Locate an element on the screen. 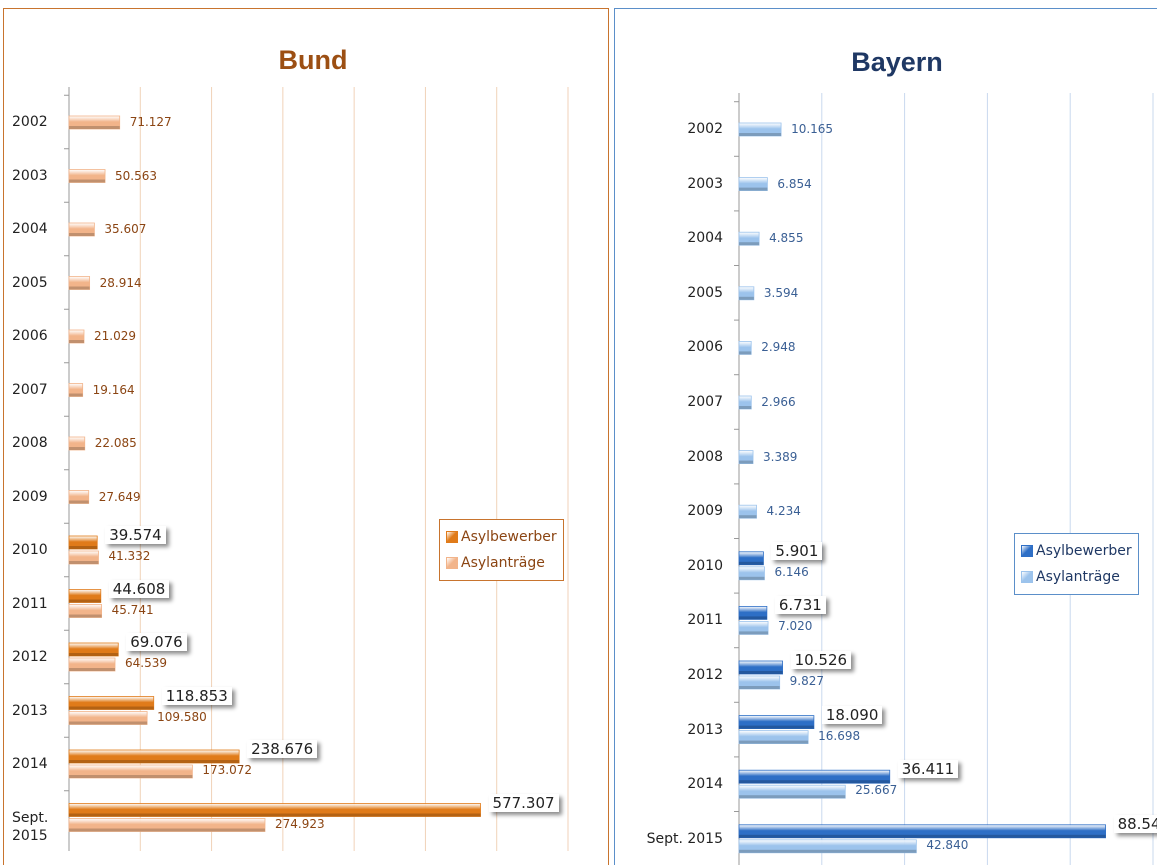  y-tick-label: 2005 is located at coordinates (705, 292).